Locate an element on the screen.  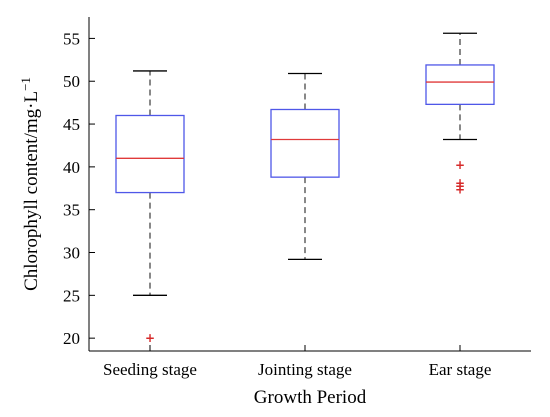
y-tick-label: 35 is located at coordinates (71, 210).